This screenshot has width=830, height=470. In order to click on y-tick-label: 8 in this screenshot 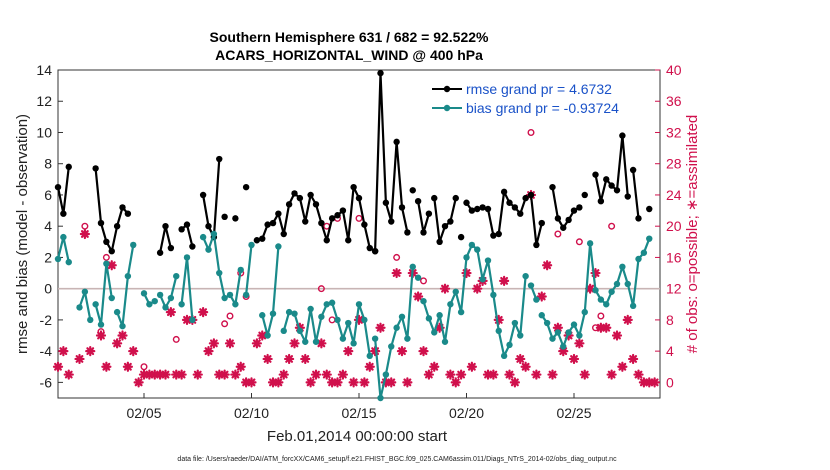, I will do `click(48, 164)`.